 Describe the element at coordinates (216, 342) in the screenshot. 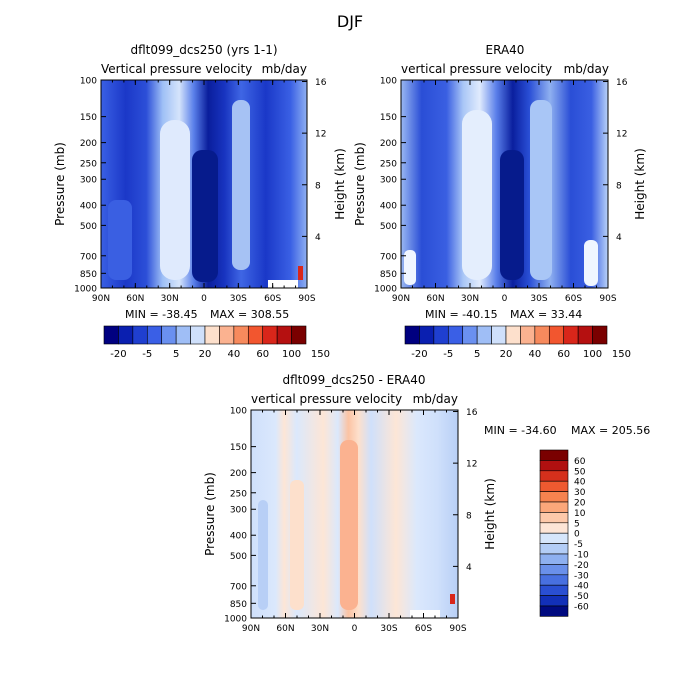

I see `colorbar: -20 -5 5 20 40 60 100 150` at that location.